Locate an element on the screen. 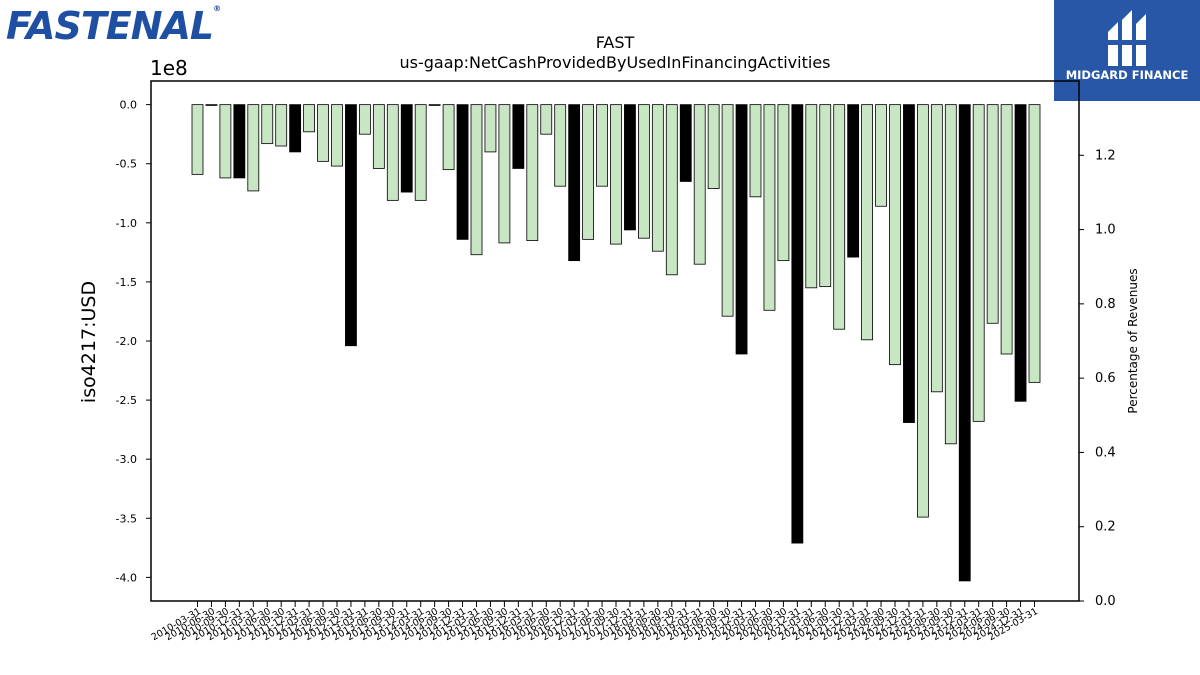 Image resolution: width=1200 pixels, height=675 pixels. y2-tick-label: 0.8 is located at coordinates (1105, 304).